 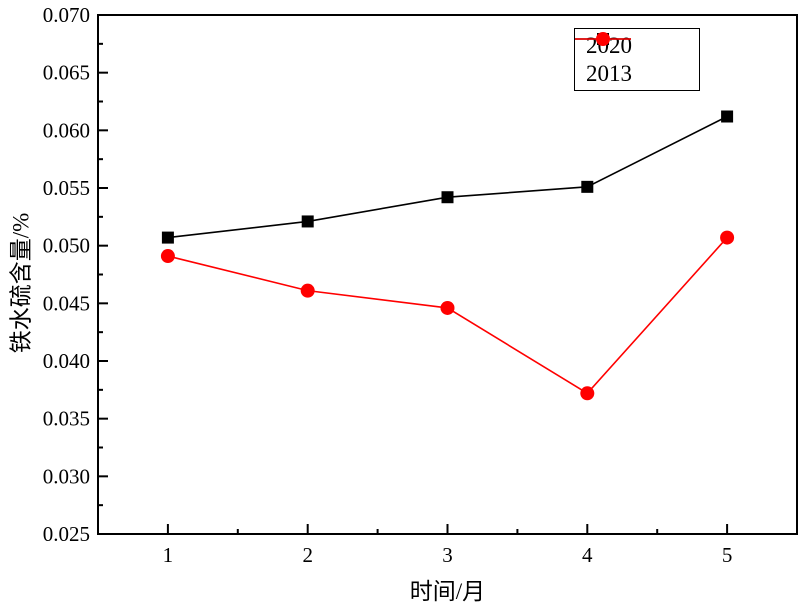 I want to click on x-tick-label: 5, so click(x=727, y=555).